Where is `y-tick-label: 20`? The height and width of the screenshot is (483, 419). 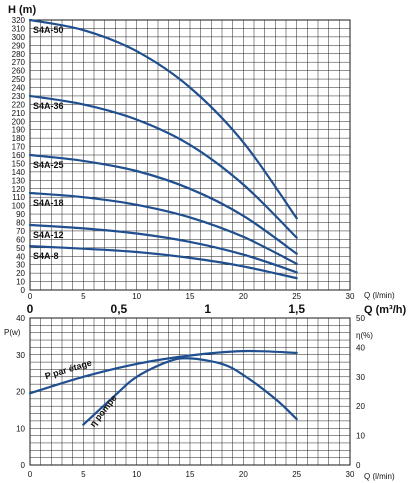 y-tick-label: 20 is located at coordinates (20, 273).